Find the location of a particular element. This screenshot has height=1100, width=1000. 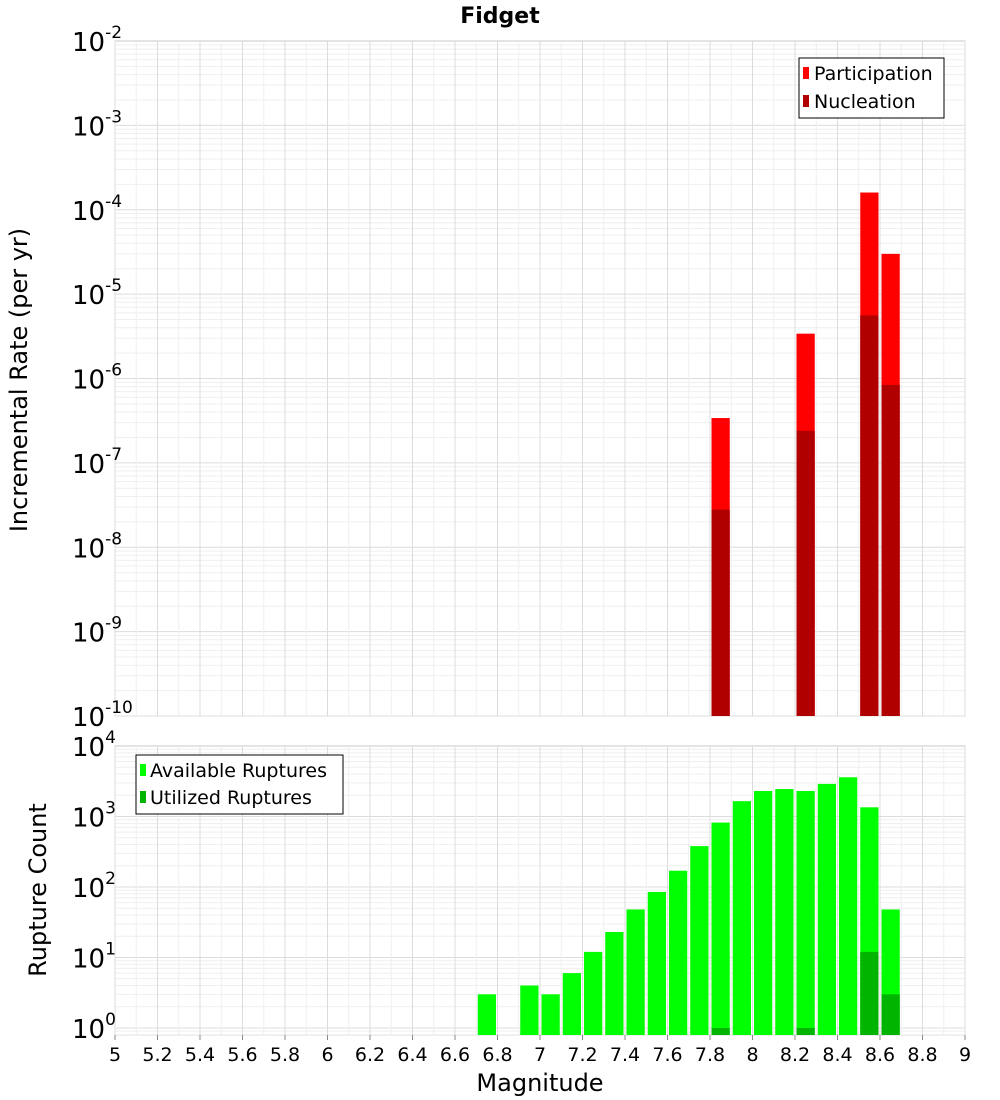

legend-swatch-utilized is located at coordinates (143, 797).